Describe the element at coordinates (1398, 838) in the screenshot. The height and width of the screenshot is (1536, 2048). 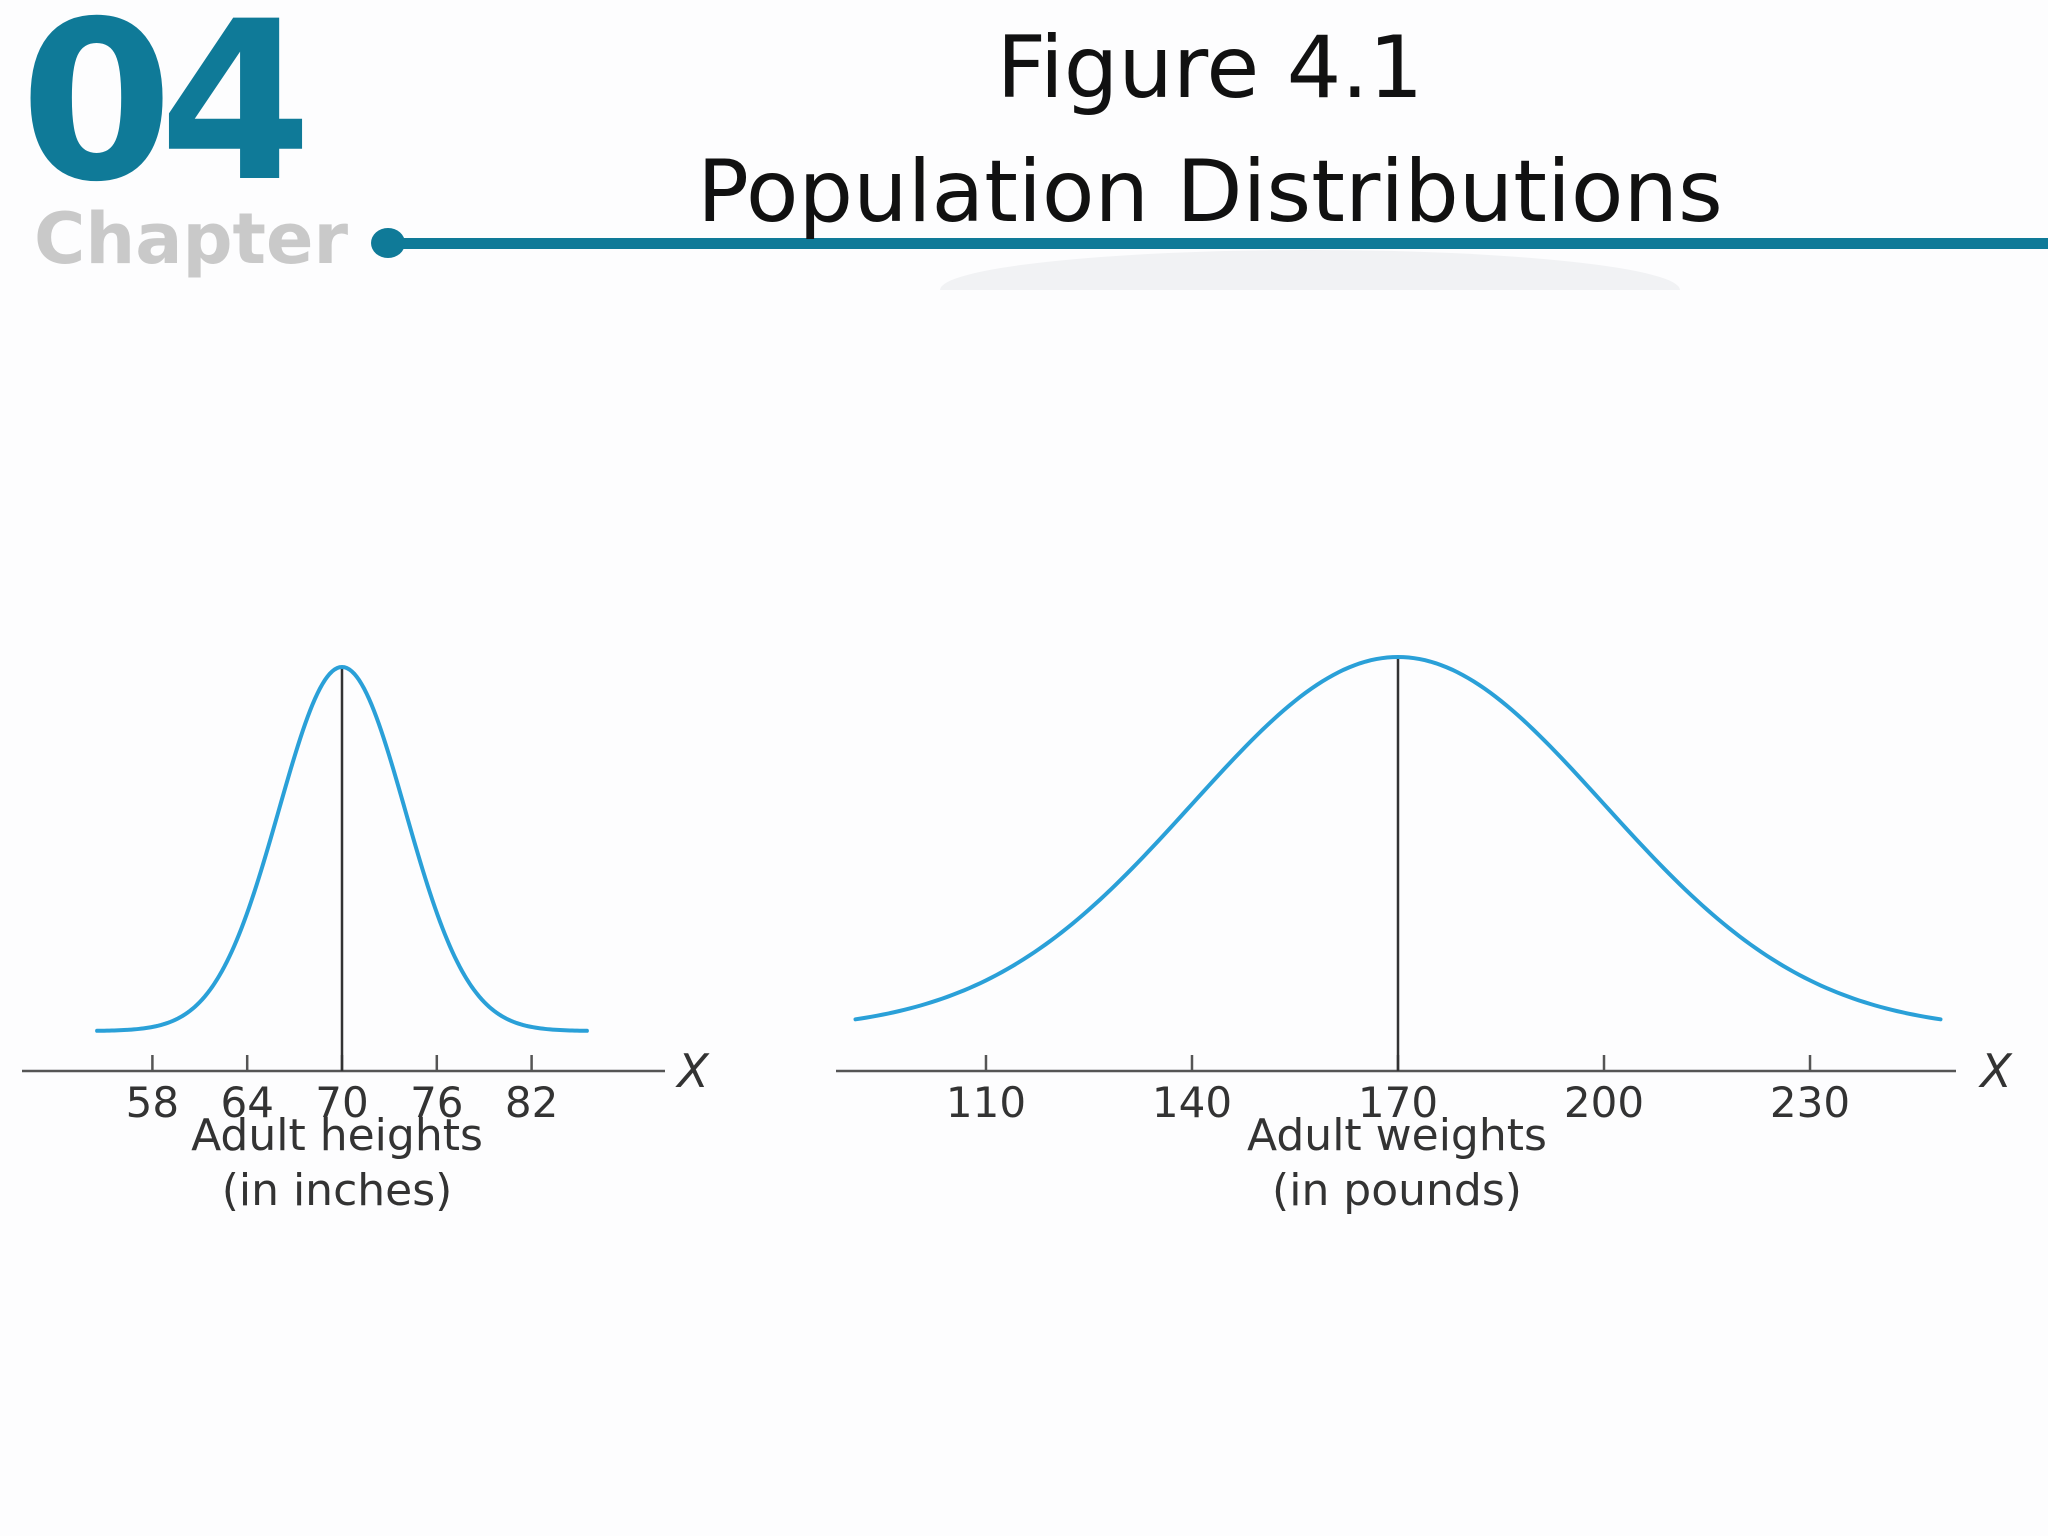
I see `weights-distribution-curve` at that location.